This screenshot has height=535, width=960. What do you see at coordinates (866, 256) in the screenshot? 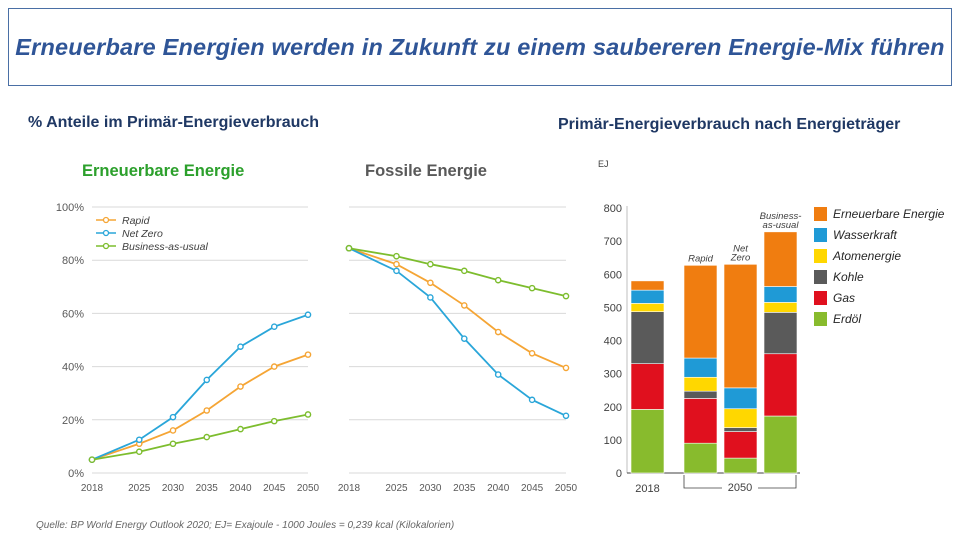
I see `bar-legend-label: Atomenergie` at bounding box center [866, 256].